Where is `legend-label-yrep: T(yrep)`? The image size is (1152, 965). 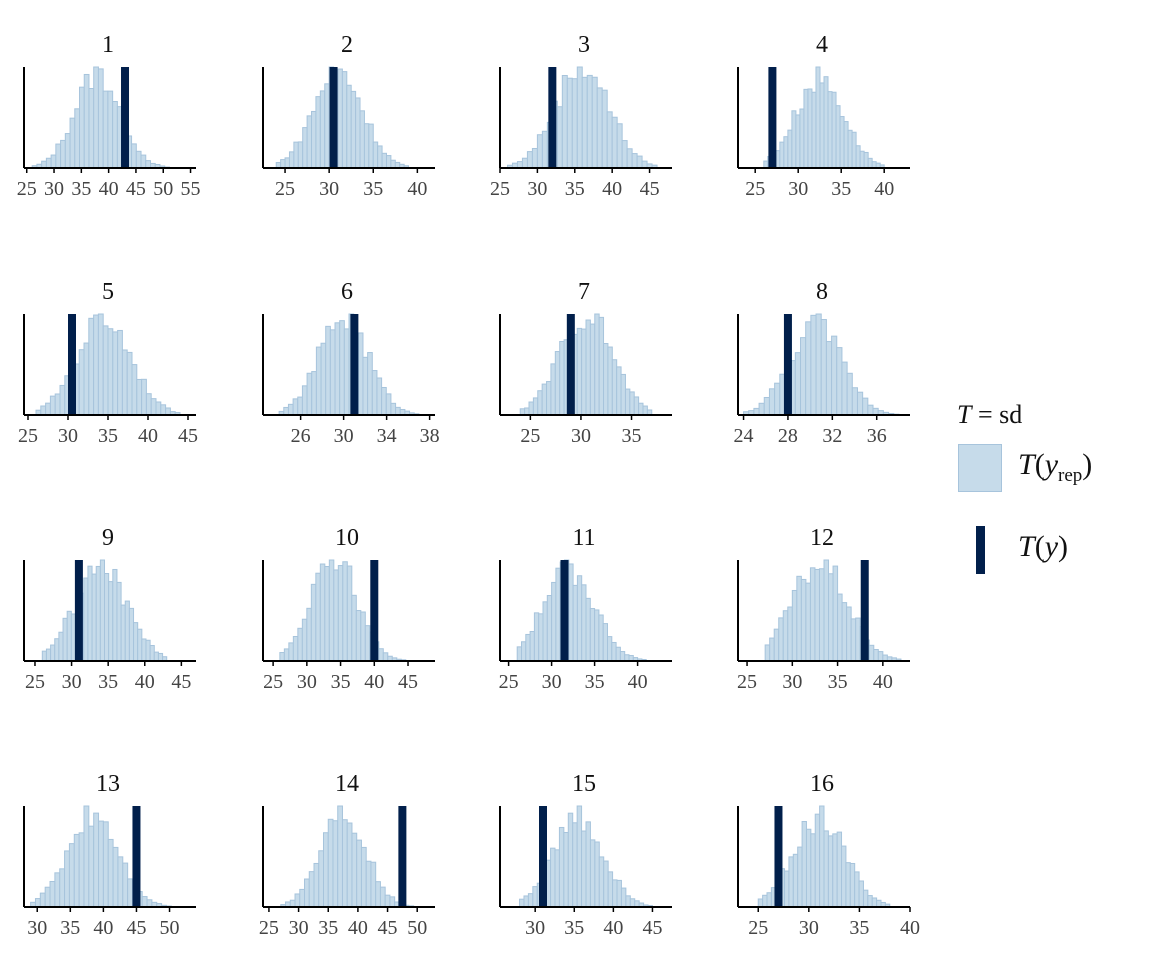
legend-label-yrep: T(yrep) is located at coordinates (1055, 467).